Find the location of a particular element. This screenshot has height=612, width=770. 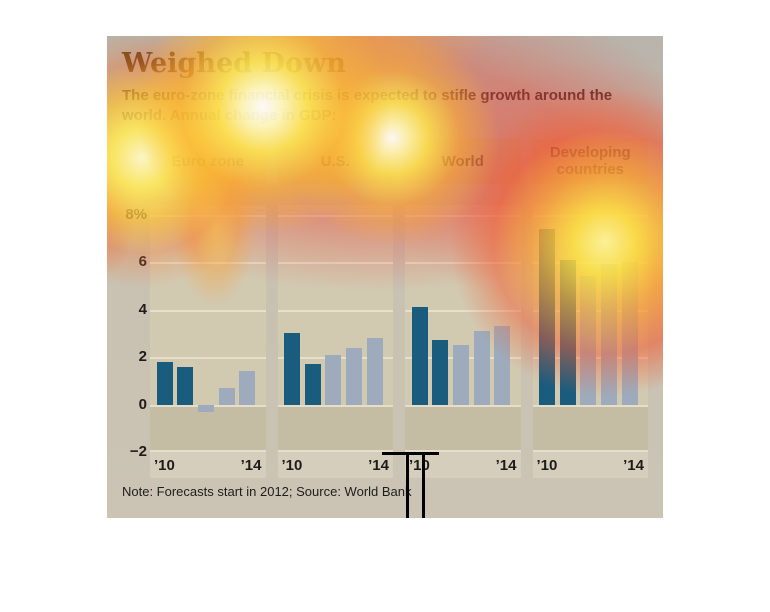

bar-world-2011 is located at coordinates (440, 372).